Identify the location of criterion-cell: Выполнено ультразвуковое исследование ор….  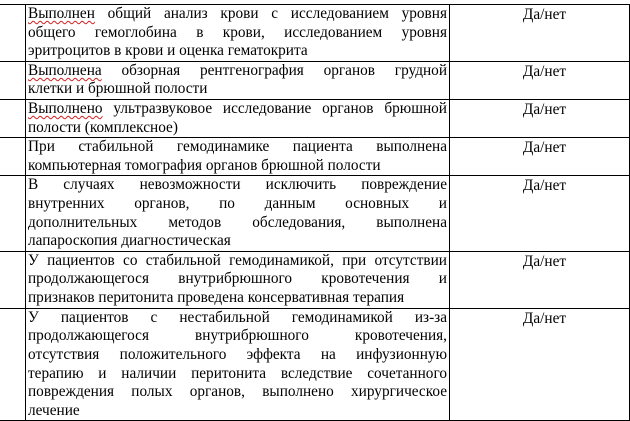
(237, 118).